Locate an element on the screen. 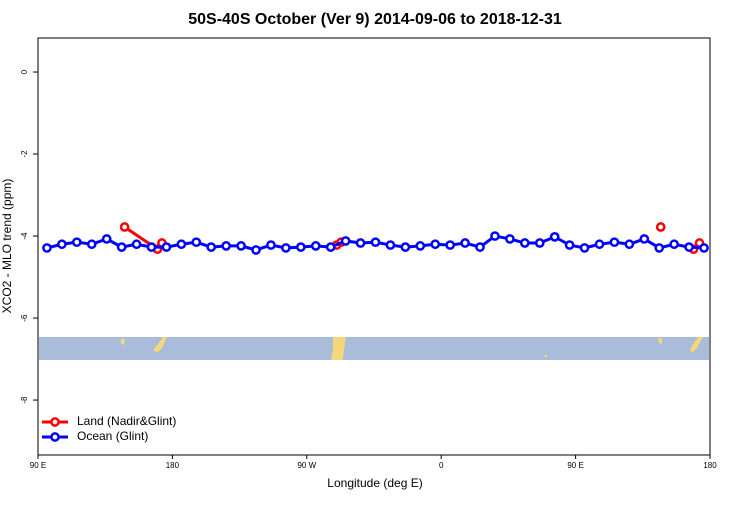 This screenshot has height=505, width=750. x-axis-label: Longitude (deg E) is located at coordinates (374, 483).